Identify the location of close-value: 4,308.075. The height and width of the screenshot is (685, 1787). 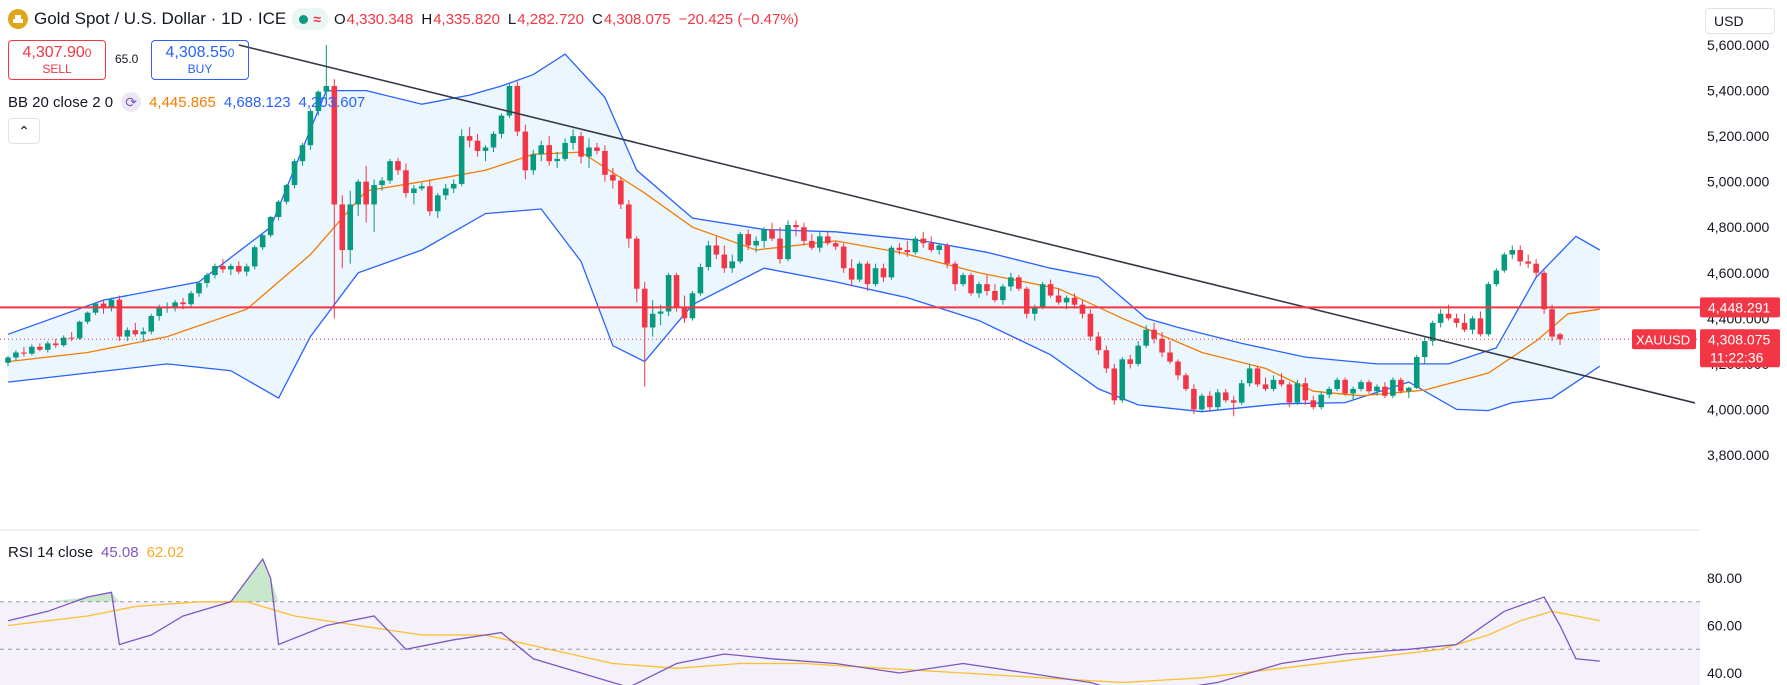
(637, 19).